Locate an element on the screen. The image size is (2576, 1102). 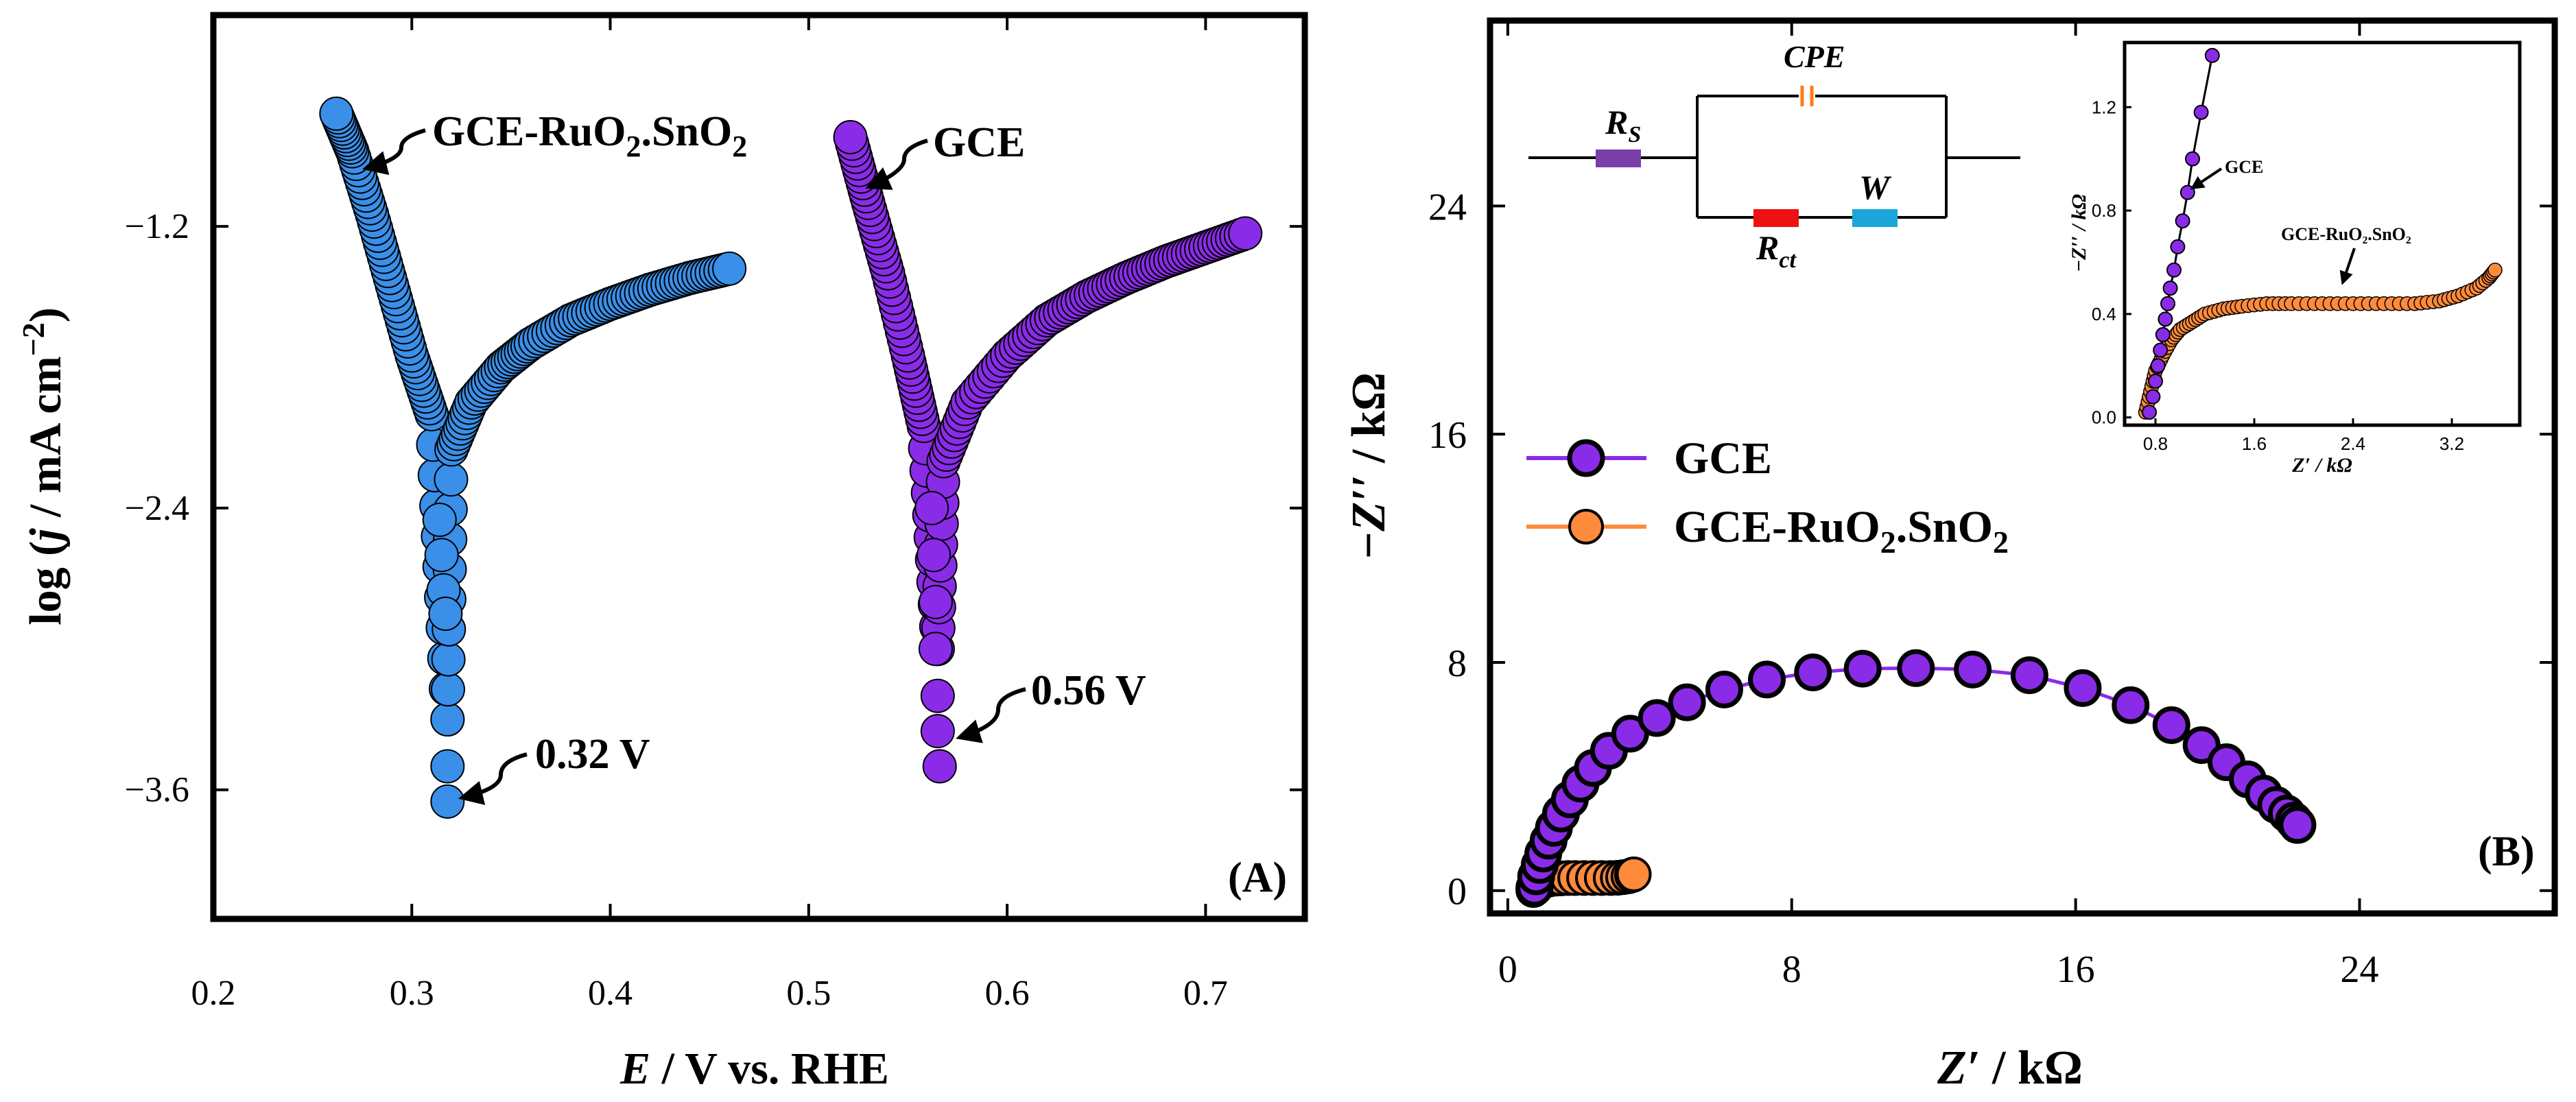
panel-b-x-tick-label: 8 is located at coordinates (1791, 969).